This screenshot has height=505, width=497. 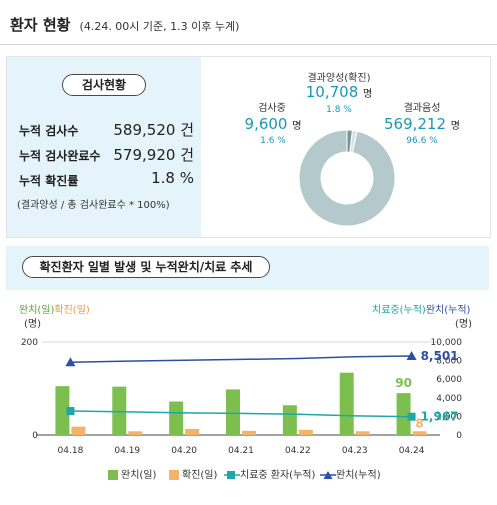 I want to click on right-tick-label: 4,000, so click(x=449, y=399).